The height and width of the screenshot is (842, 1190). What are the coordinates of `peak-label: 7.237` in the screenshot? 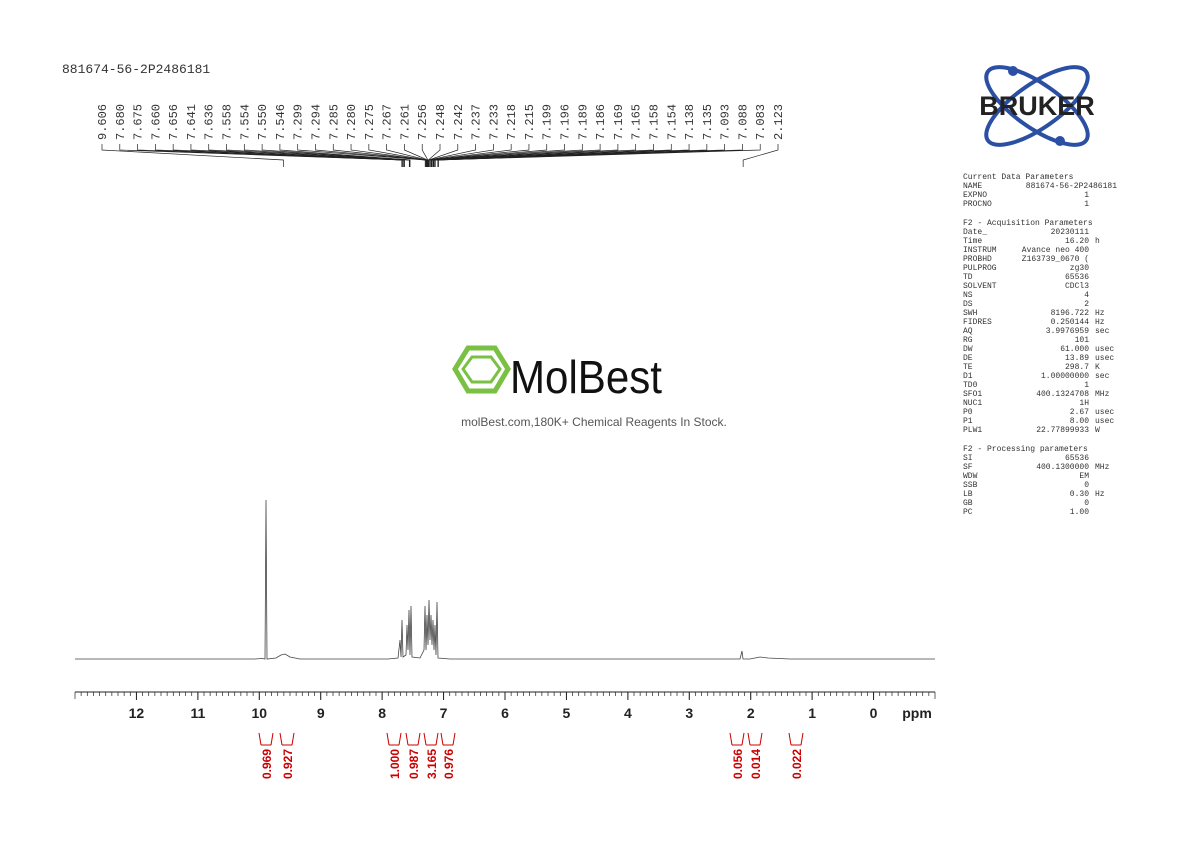 It's located at (477, 122).